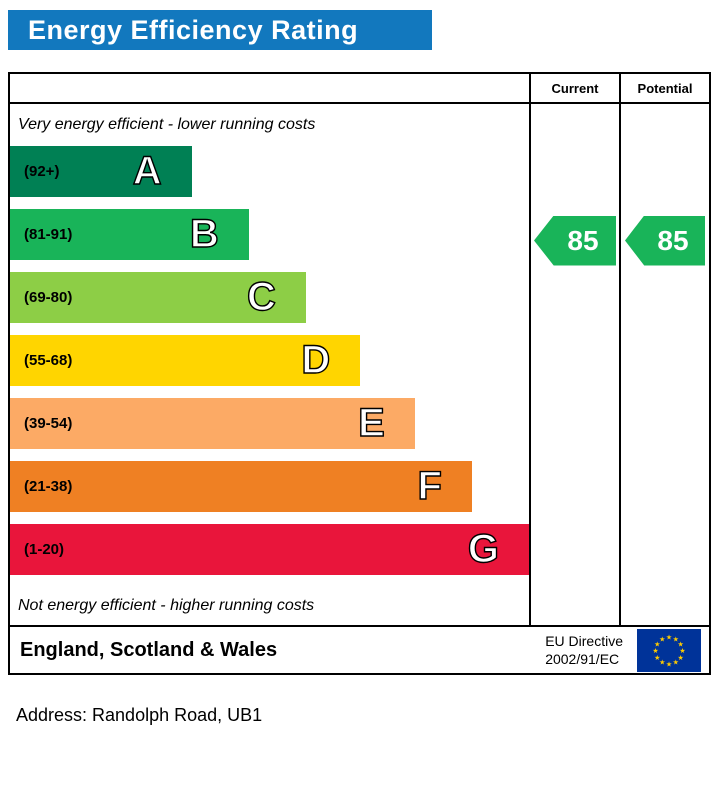 The width and height of the screenshot is (719, 805). I want to click on current-arrow-row-a, so click(575, 177).